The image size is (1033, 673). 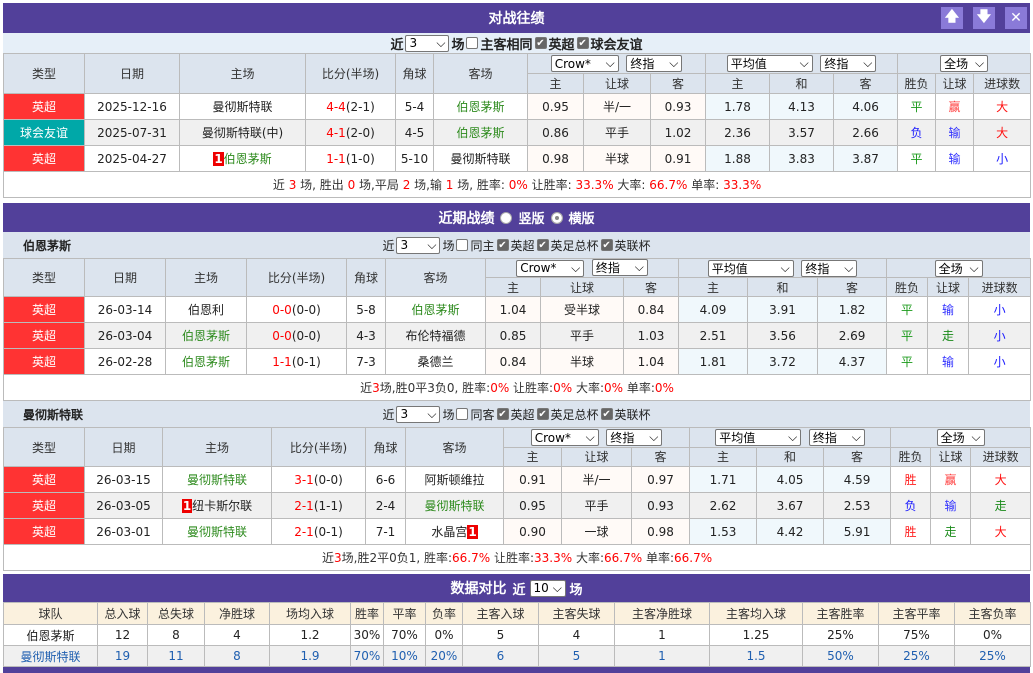 I want to click on away-team: 水晶宫1, so click(x=454, y=531).